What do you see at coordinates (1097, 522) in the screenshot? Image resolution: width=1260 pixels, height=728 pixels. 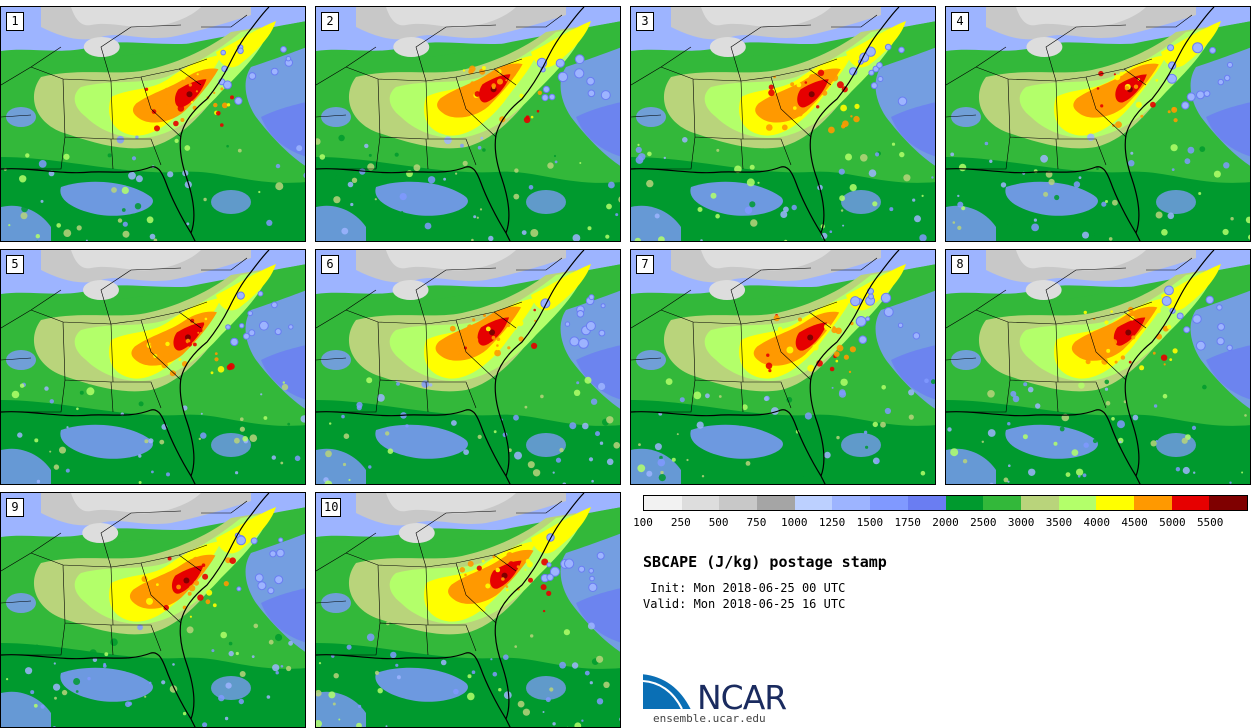 I see `color-scale-tick: 4000` at bounding box center [1097, 522].